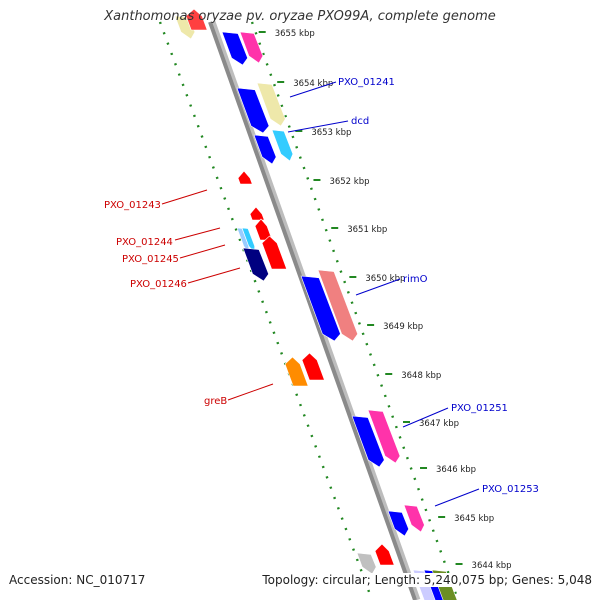 The image size is (600, 600). What do you see at coordinates (479, 408) in the screenshot?
I see `gene-label: PXO_01251` at bounding box center [479, 408].